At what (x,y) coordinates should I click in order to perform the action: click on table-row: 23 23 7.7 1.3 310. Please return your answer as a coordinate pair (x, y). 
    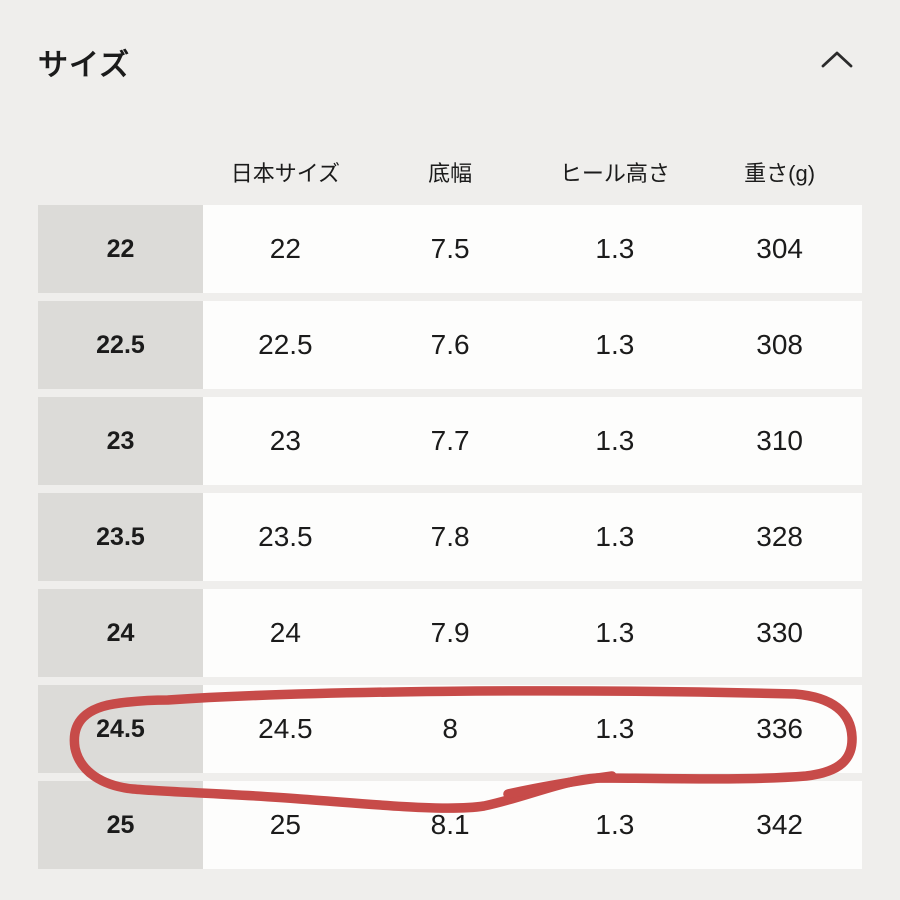
    Looking at the image, I should click on (450, 441).